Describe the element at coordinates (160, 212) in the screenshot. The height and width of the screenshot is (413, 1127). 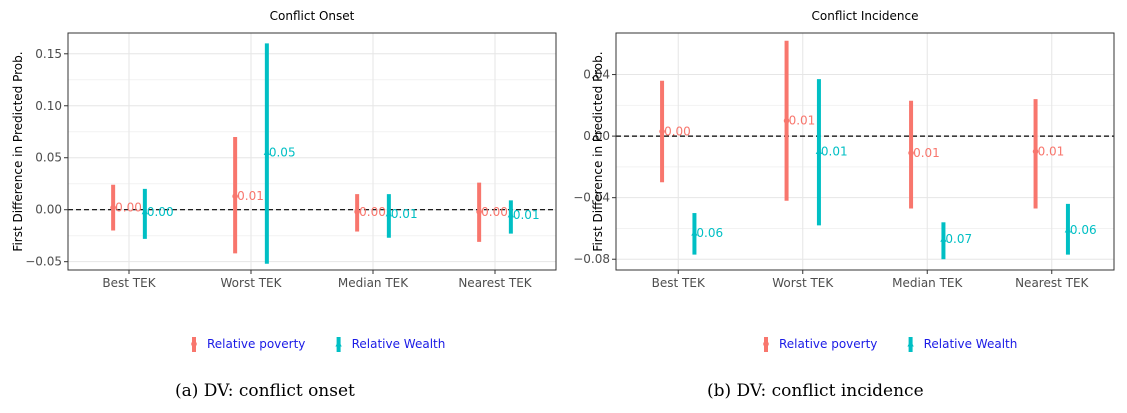
I see `data-label-relative_wealth: 0.00` at that location.